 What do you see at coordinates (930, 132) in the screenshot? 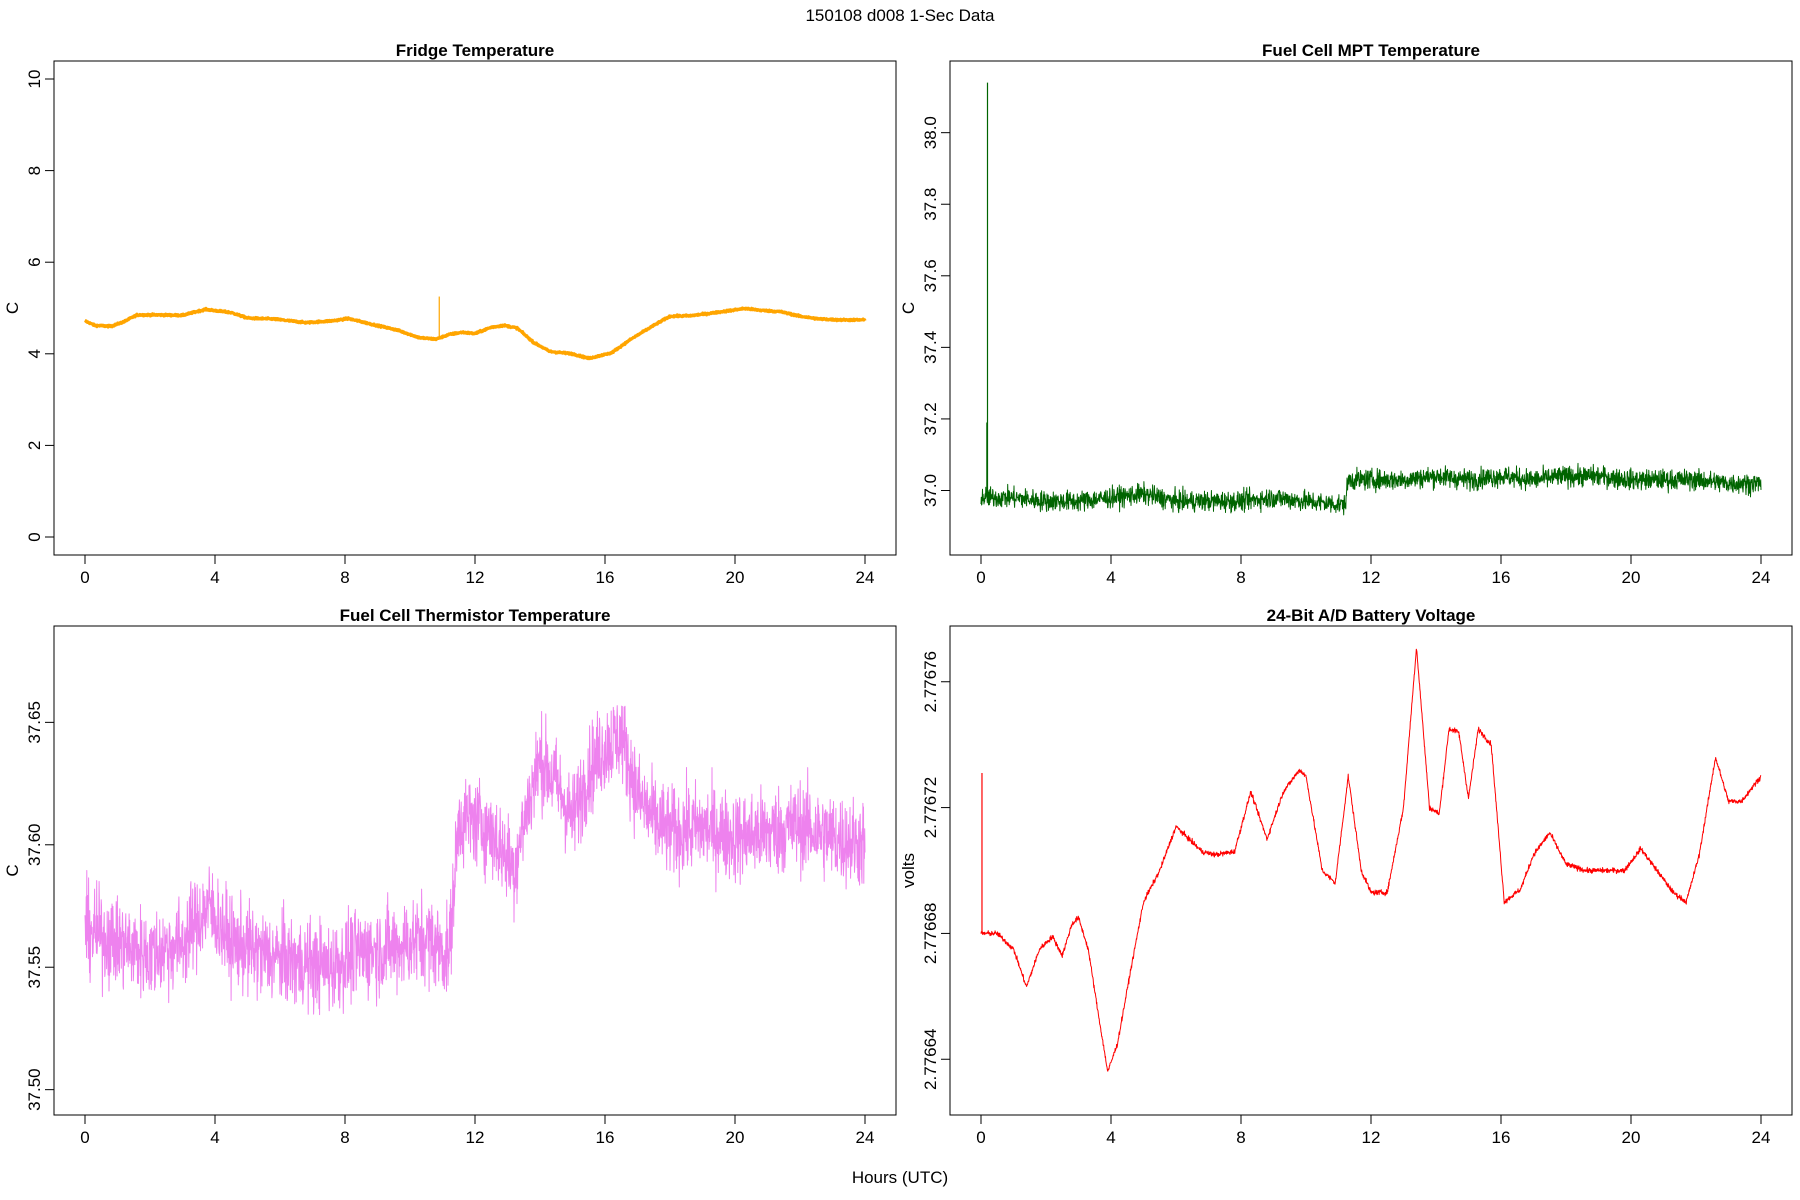
I see `y-tick-label: 38.0` at bounding box center [930, 132].